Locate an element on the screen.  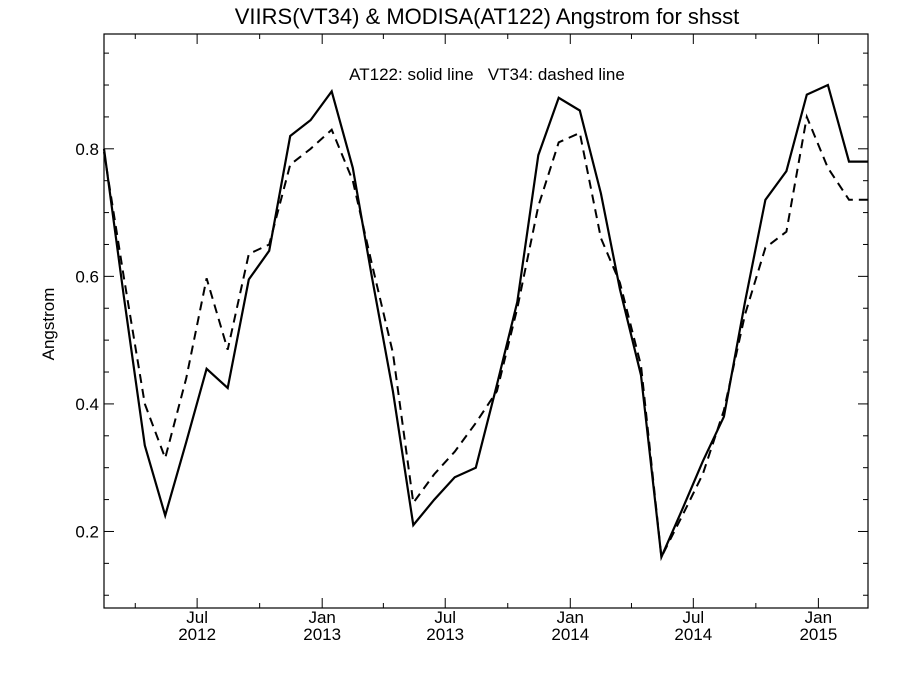
x-tick-label-year: 2012 is located at coordinates (197, 634).